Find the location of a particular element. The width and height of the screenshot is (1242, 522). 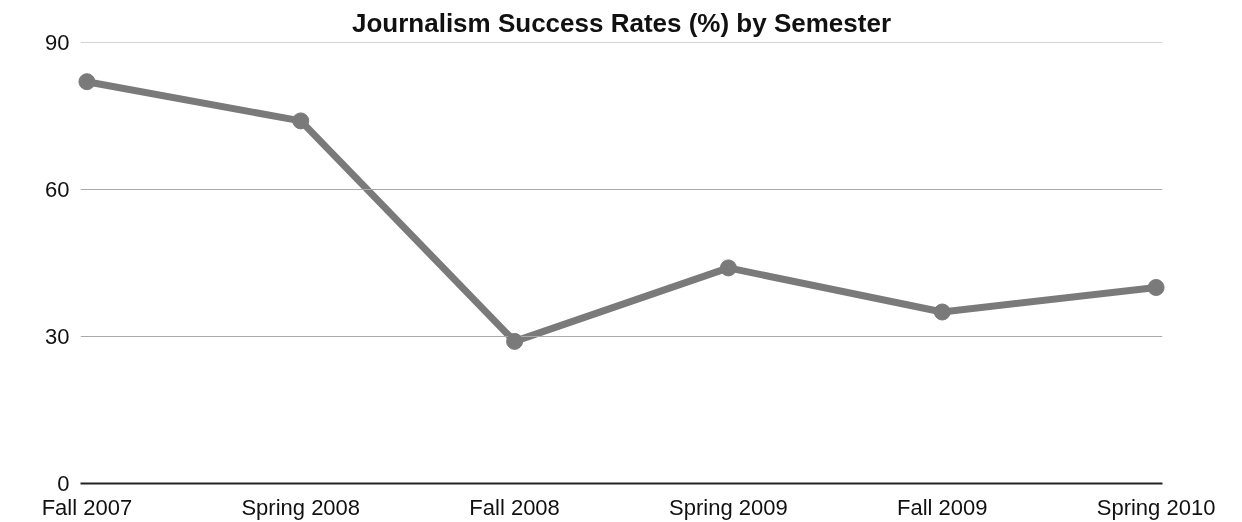

x-tick-label: Spring 2008 is located at coordinates (301, 507).